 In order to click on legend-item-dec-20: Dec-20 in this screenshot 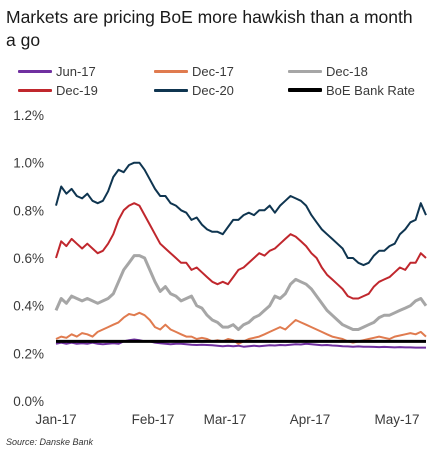, I will do `click(194, 90)`.